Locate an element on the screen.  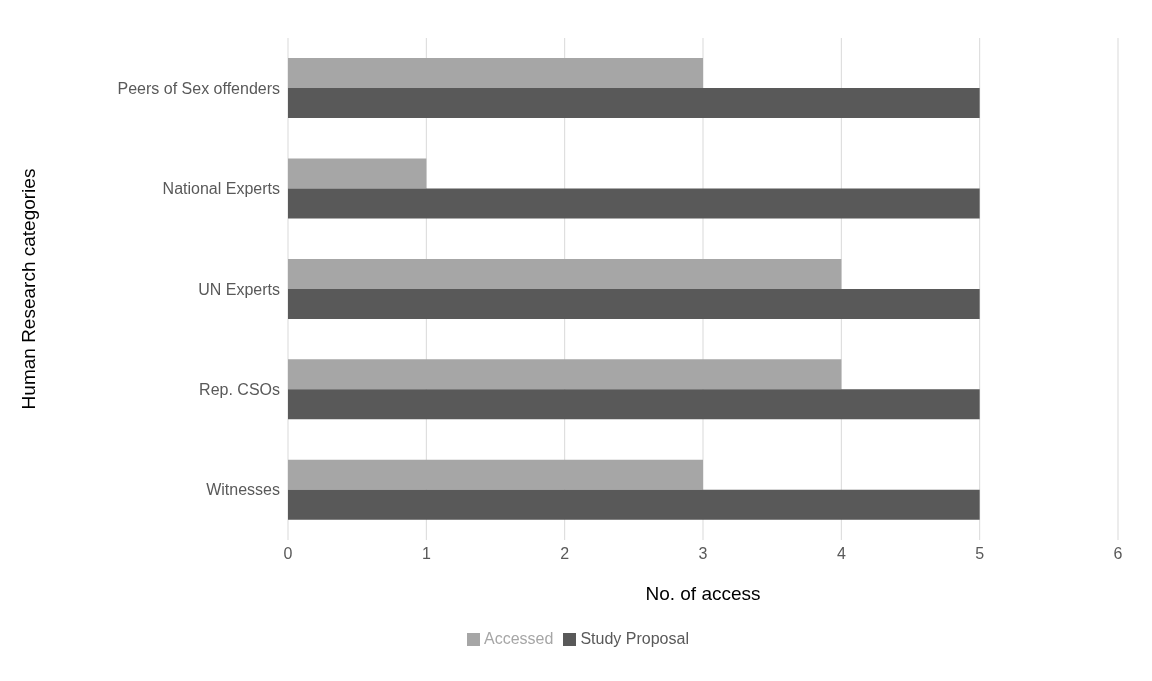
y-tick-label: Rep. CSOs is located at coordinates (239, 390).